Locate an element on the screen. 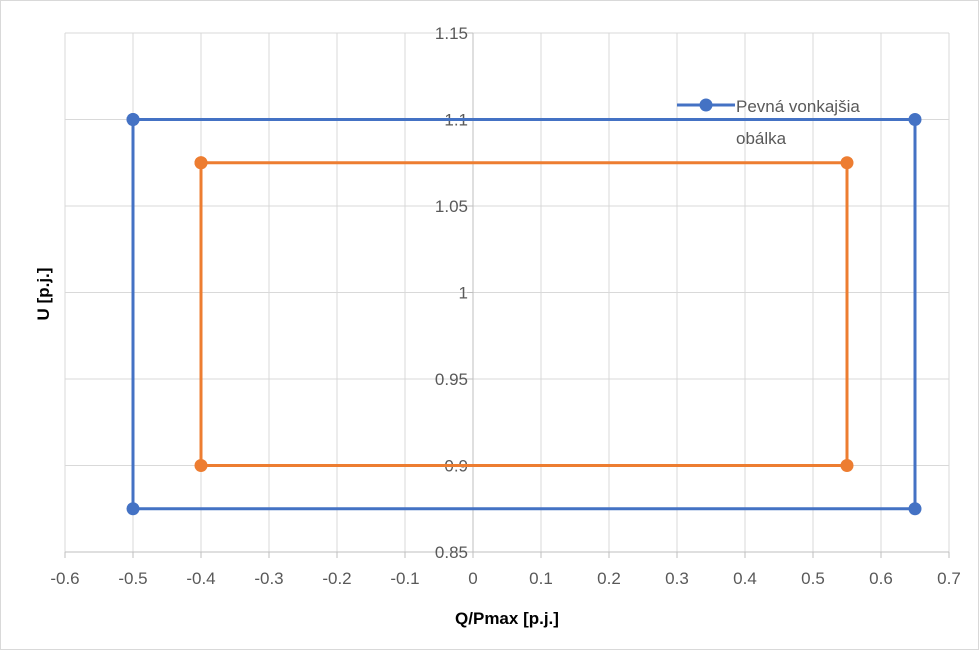 The image size is (979, 651). y-tick-label: 0.95 is located at coordinates (451, 379).